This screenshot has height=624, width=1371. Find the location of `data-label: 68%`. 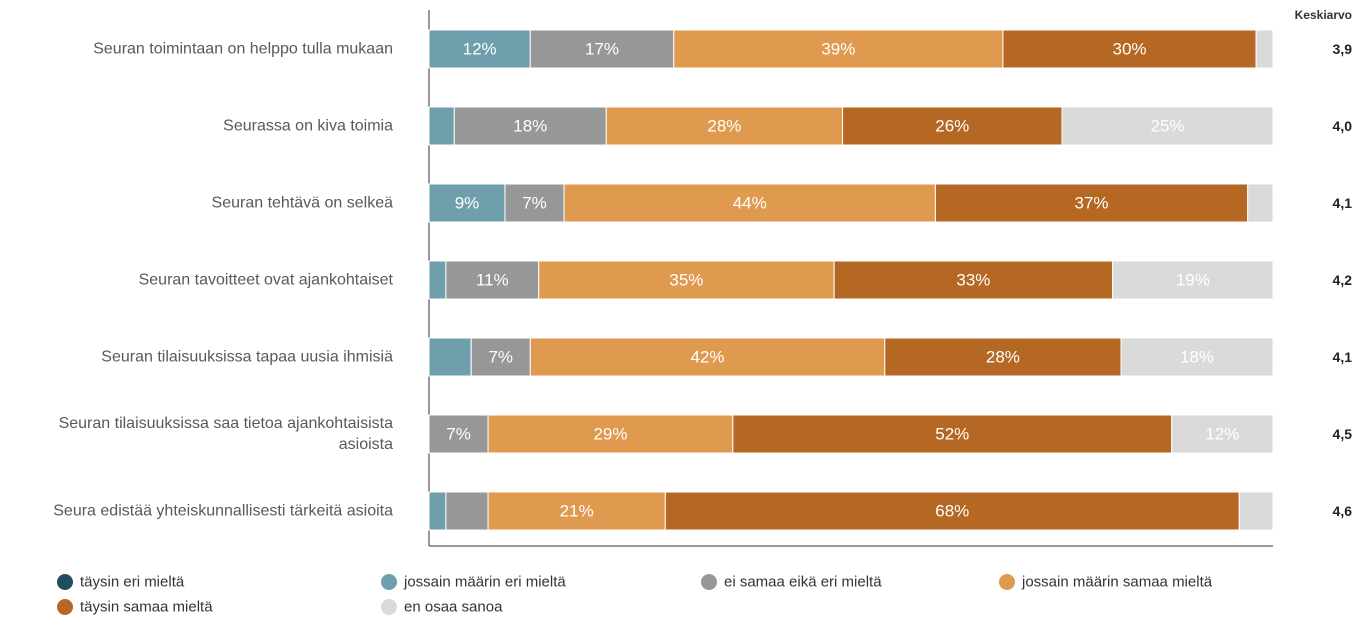

data-label: 68% is located at coordinates (952, 511).